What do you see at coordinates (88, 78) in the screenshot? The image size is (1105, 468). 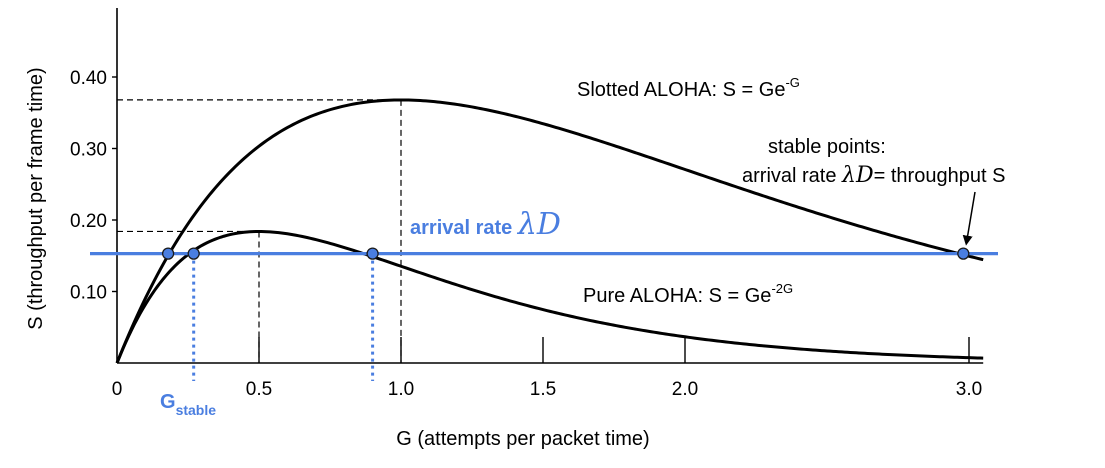 I see `y-tick-label: 0.40` at bounding box center [88, 78].